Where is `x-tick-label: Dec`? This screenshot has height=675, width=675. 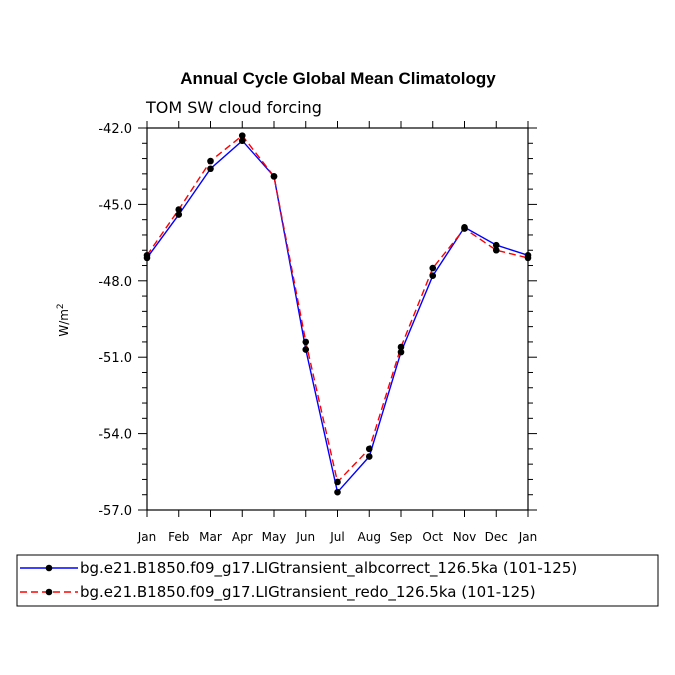 x-tick-label: Dec is located at coordinates (496, 537).